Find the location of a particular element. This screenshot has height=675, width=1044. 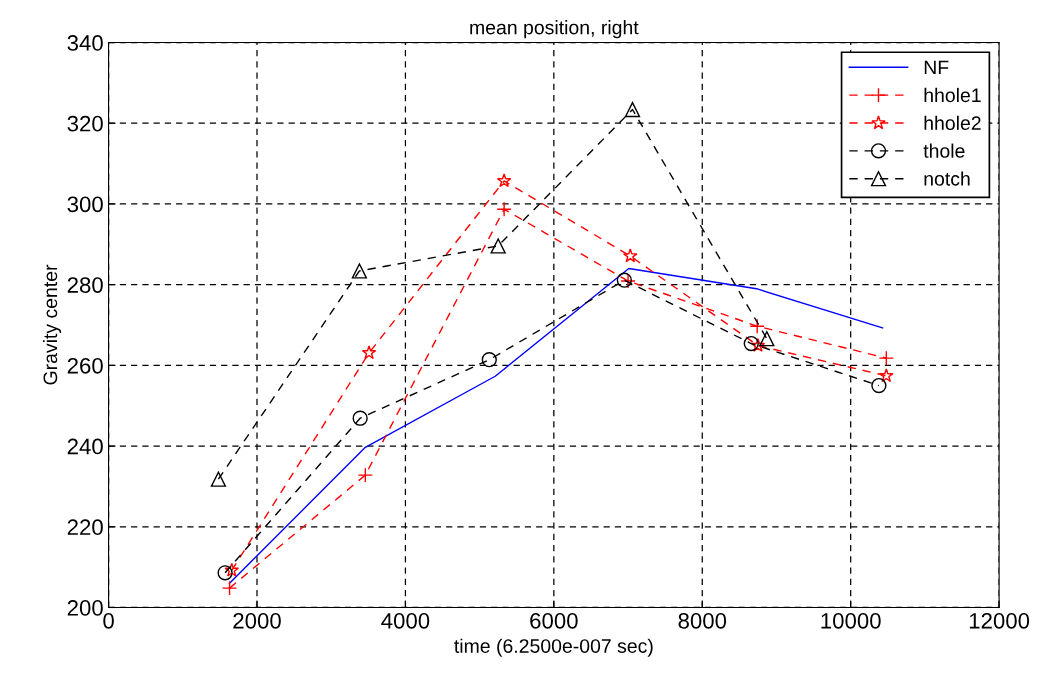

x-axis-title: time (6.2500e-007 sec) is located at coordinates (553, 647).